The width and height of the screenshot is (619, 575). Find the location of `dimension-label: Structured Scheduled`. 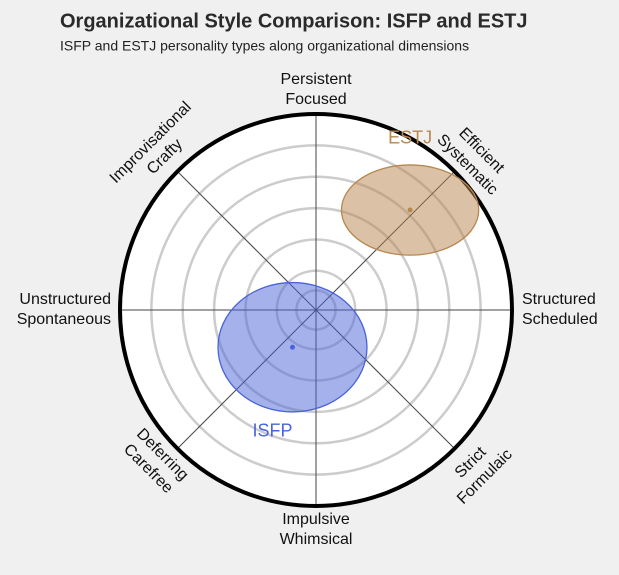

dimension-label: Structured Scheduled is located at coordinates (560, 309).